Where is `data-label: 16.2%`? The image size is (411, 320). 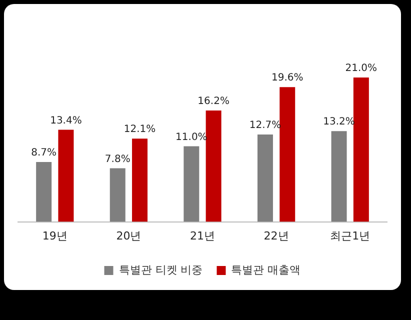
data-label: 16.2% is located at coordinates (214, 102).